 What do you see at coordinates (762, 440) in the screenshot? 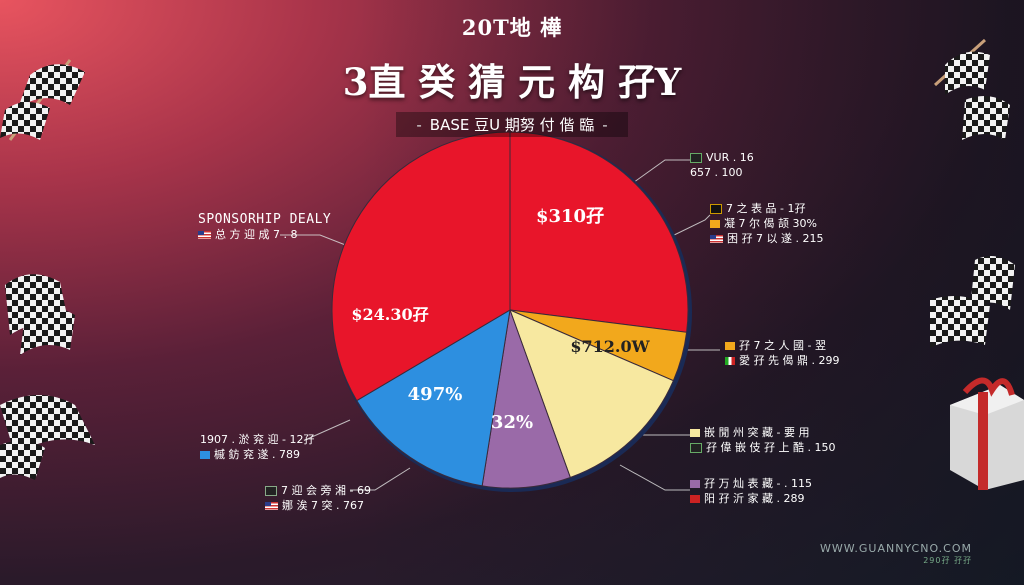
I see `right-callout-4: 嵌 閒 州 突 藏 - 要 用 孖 偉 嵌 伎 孖 上 酷 . 150` at bounding box center [762, 440].